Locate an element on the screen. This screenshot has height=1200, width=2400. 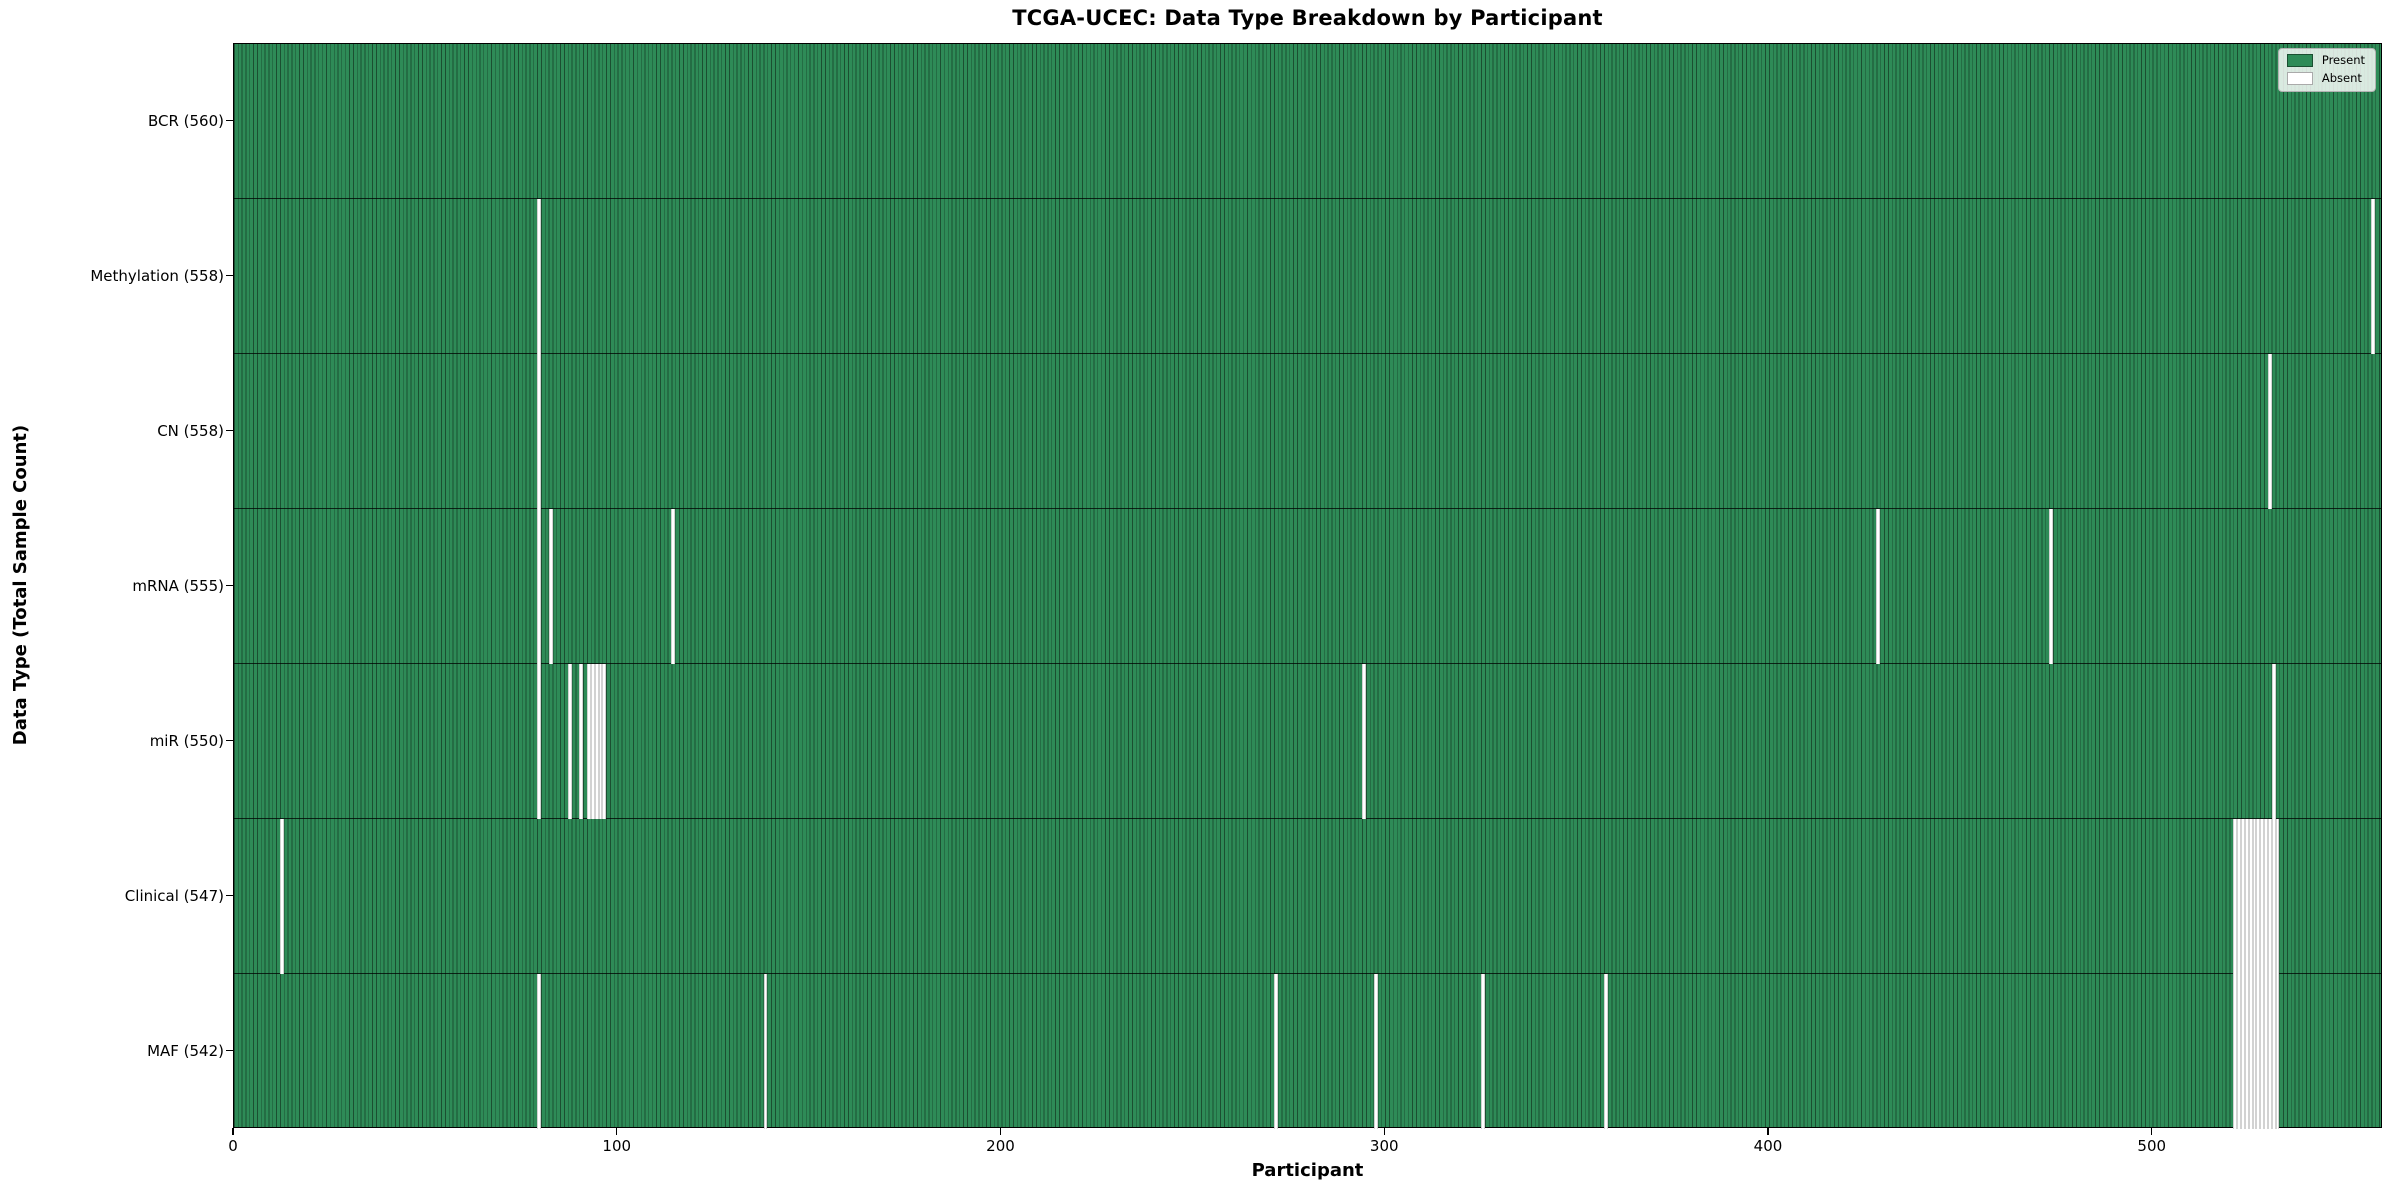
x-tick-label: 500 is located at coordinates (2152, 1146).